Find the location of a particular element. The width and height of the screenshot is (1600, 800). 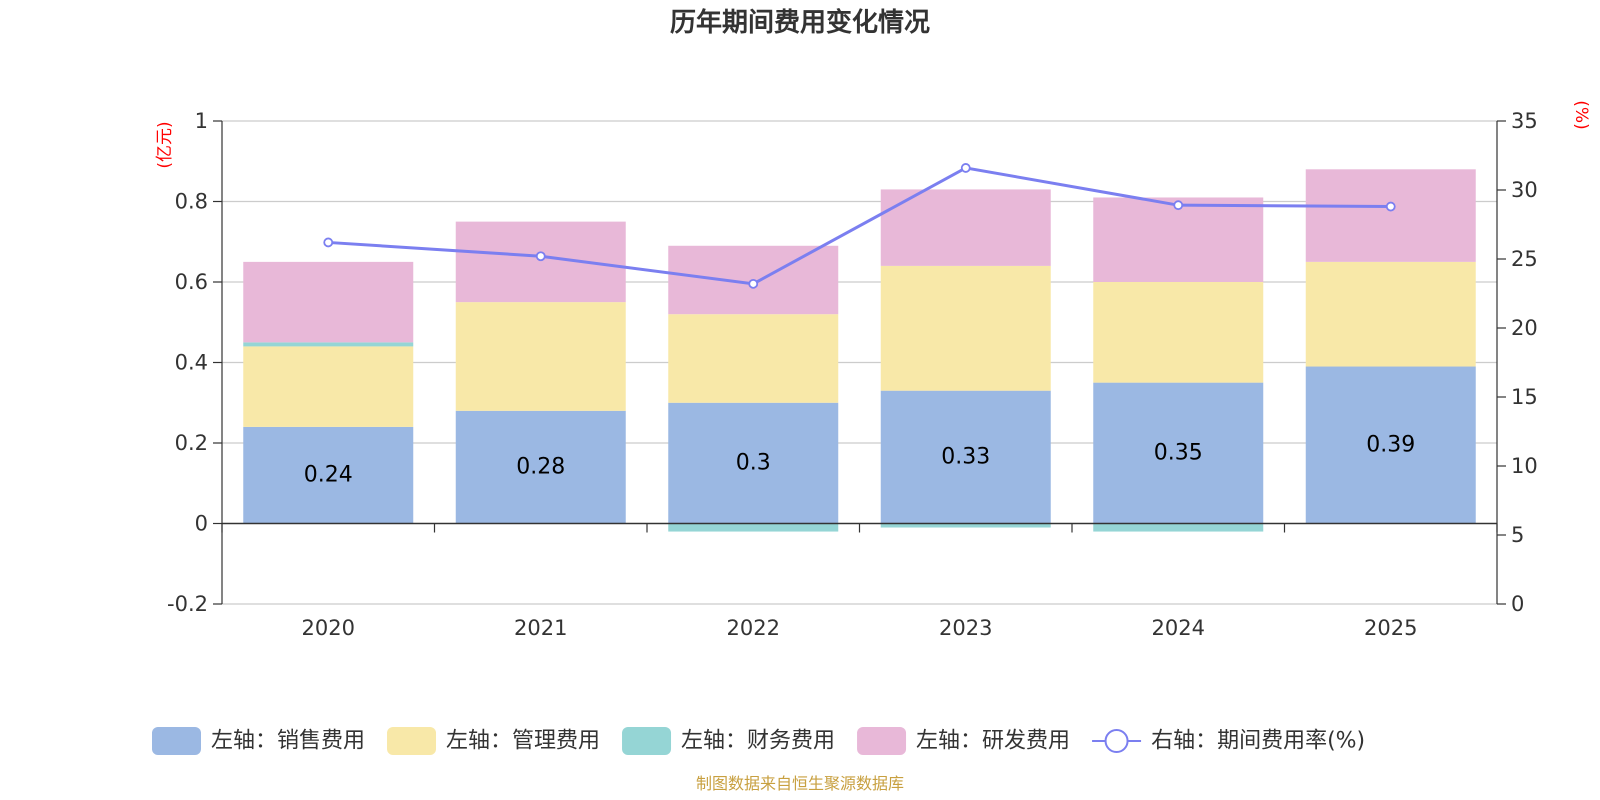

bar-value-label: 0.33 is located at coordinates (965, 457).